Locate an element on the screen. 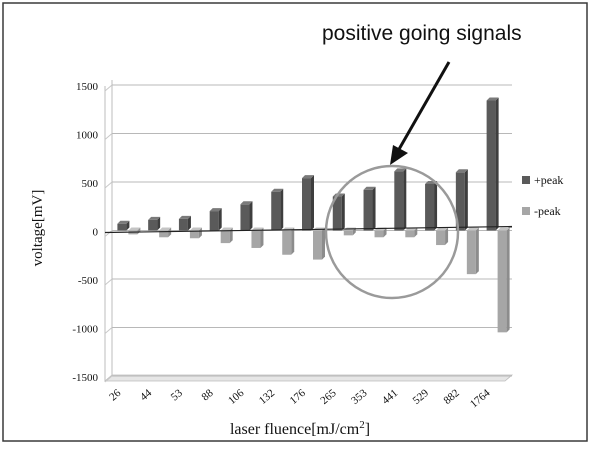 The height and width of the screenshot is (449, 590). y-tick-label: -500 is located at coordinates (88, 281).